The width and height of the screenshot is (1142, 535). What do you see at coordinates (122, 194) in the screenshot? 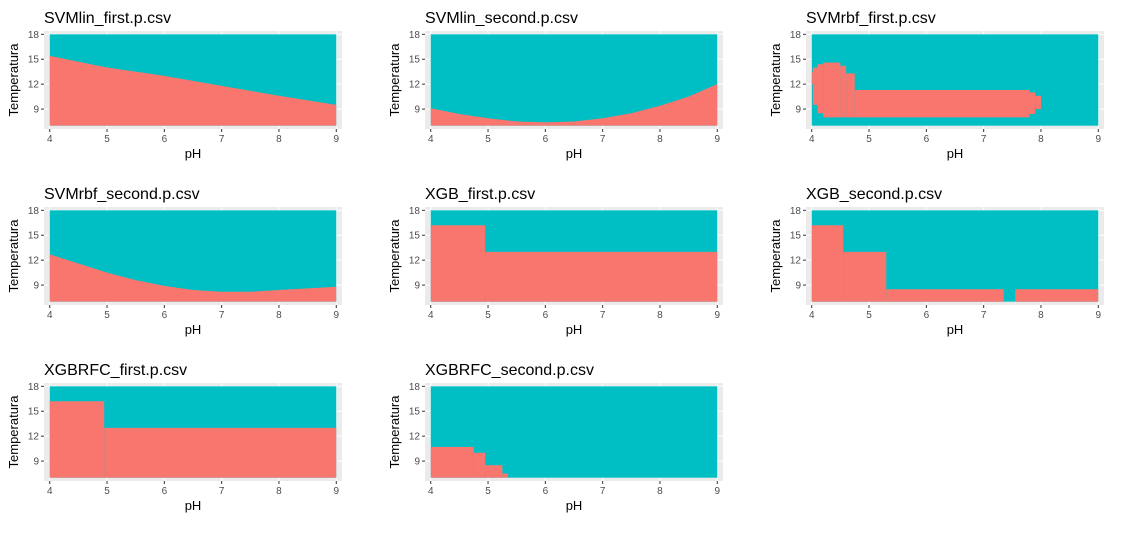
I see `panel-title: SVMrbf_second.p.csv` at bounding box center [122, 194].